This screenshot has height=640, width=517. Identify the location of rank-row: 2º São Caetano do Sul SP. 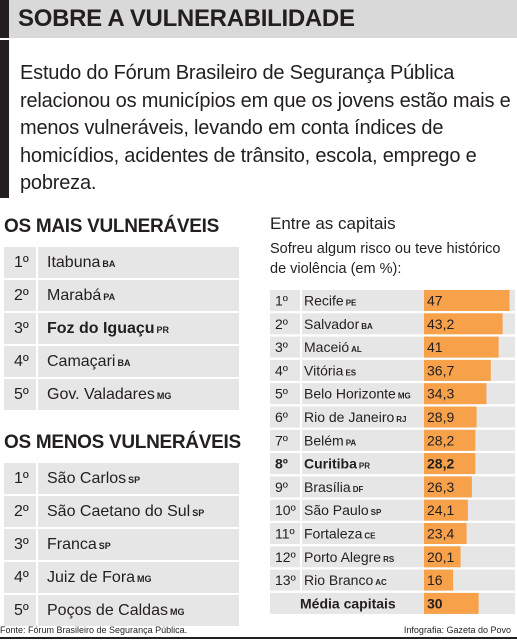
(121, 511).